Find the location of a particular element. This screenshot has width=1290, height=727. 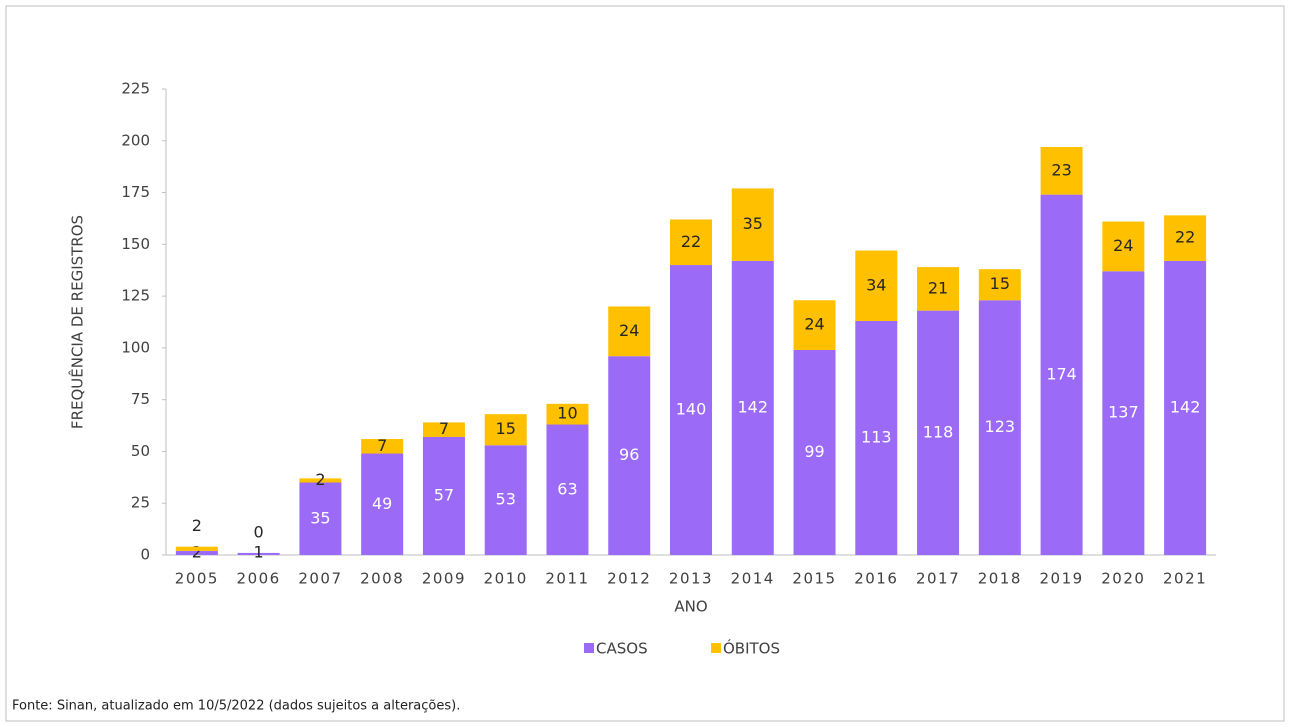

data-label: 123 is located at coordinates (1000, 426).